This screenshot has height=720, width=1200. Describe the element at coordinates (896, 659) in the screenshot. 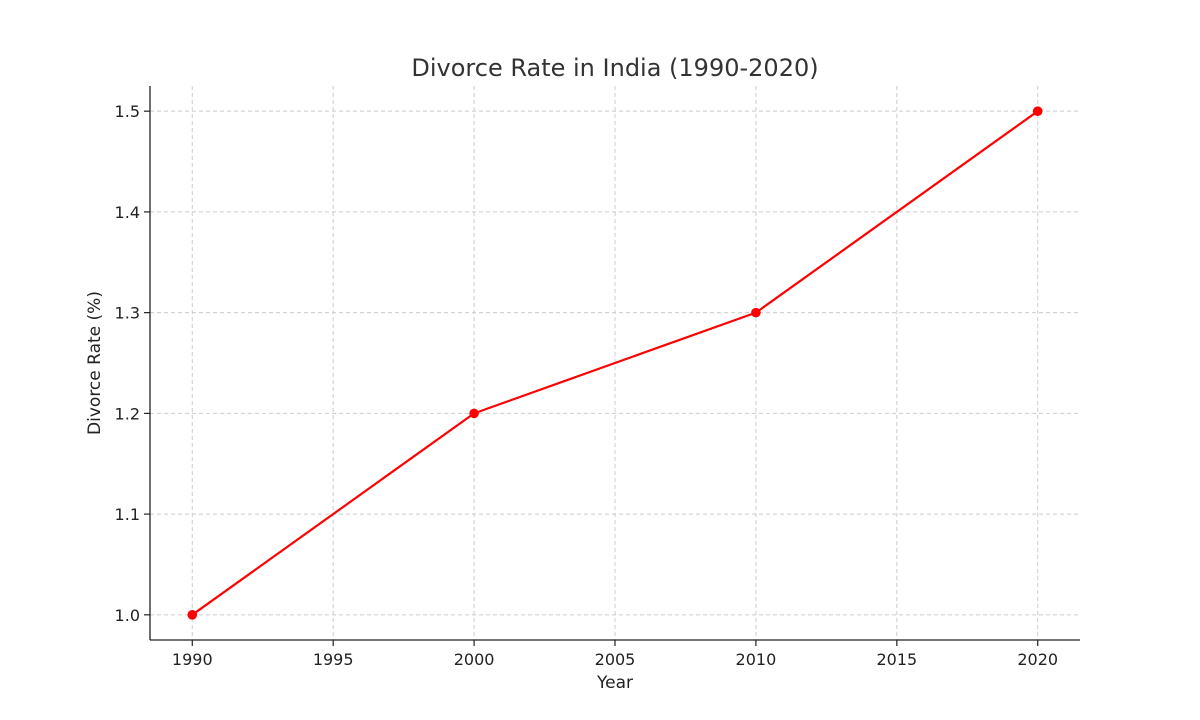

I see `x-tick-label: 2015` at that location.